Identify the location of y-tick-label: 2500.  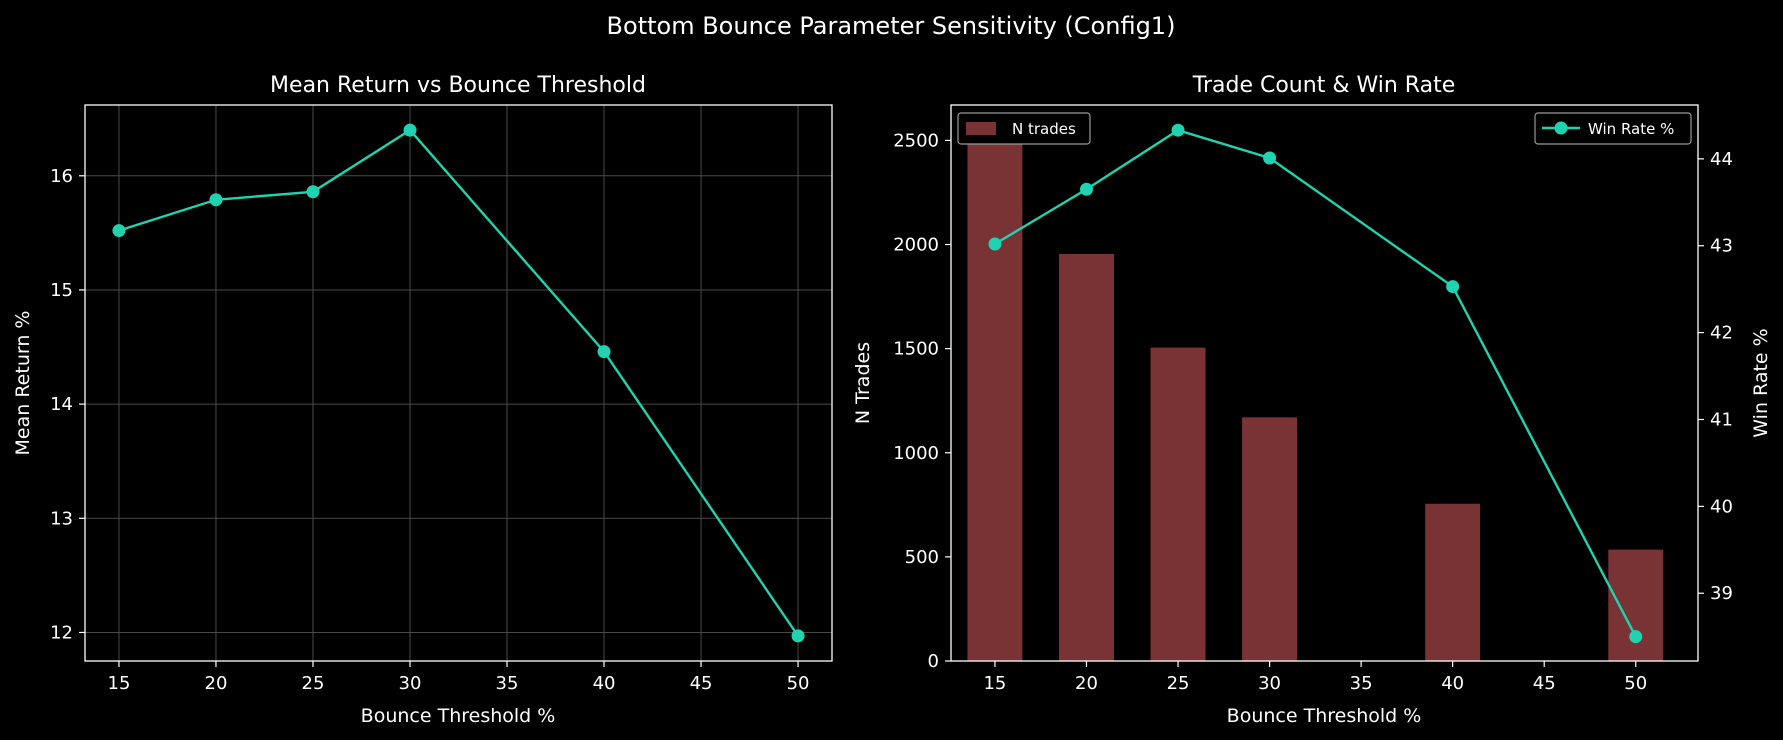
(916, 140).